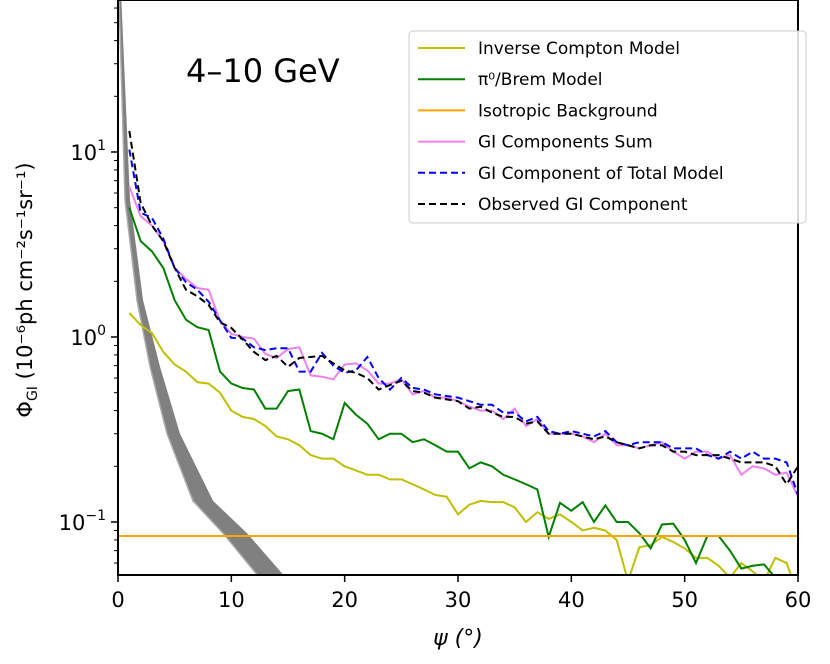  What do you see at coordinates (344, 600) in the screenshot?
I see `x-tick-label: 20` at bounding box center [344, 600].